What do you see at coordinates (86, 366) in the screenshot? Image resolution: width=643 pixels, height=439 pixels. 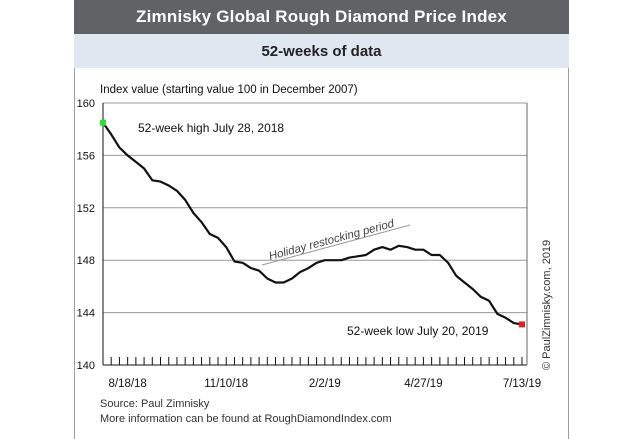 I see `y-tick-label: 140` at bounding box center [86, 366].